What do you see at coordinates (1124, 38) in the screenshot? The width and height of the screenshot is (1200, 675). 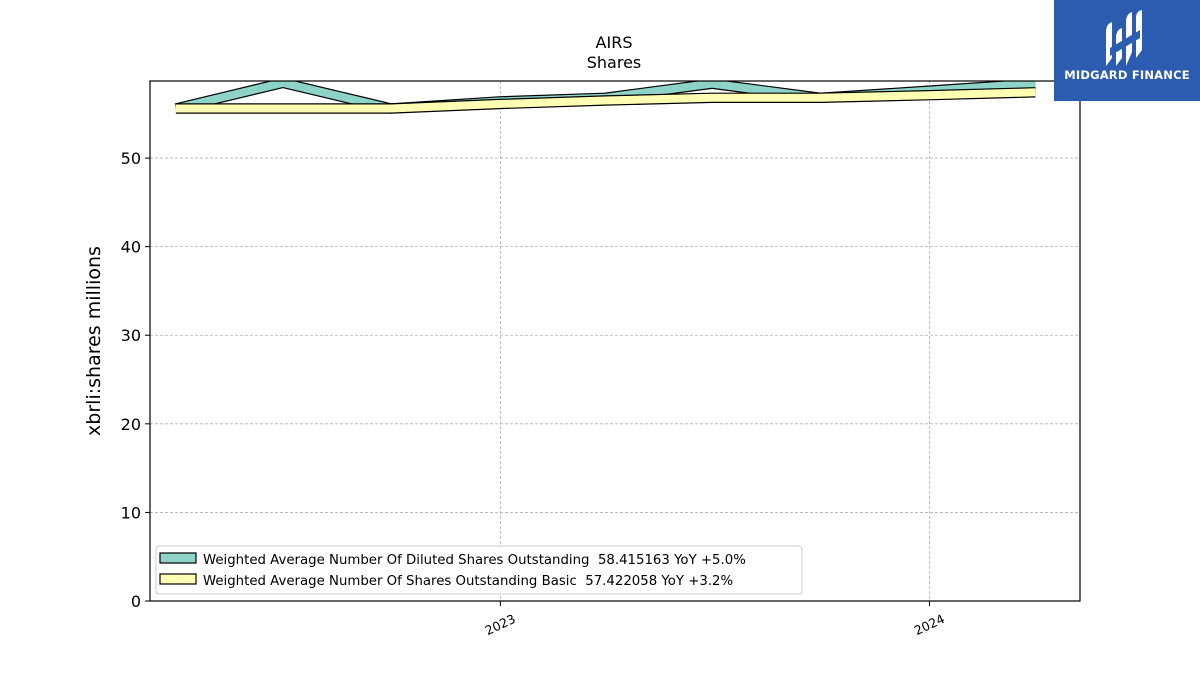 I see `midgard-logo-icon` at bounding box center [1124, 38].